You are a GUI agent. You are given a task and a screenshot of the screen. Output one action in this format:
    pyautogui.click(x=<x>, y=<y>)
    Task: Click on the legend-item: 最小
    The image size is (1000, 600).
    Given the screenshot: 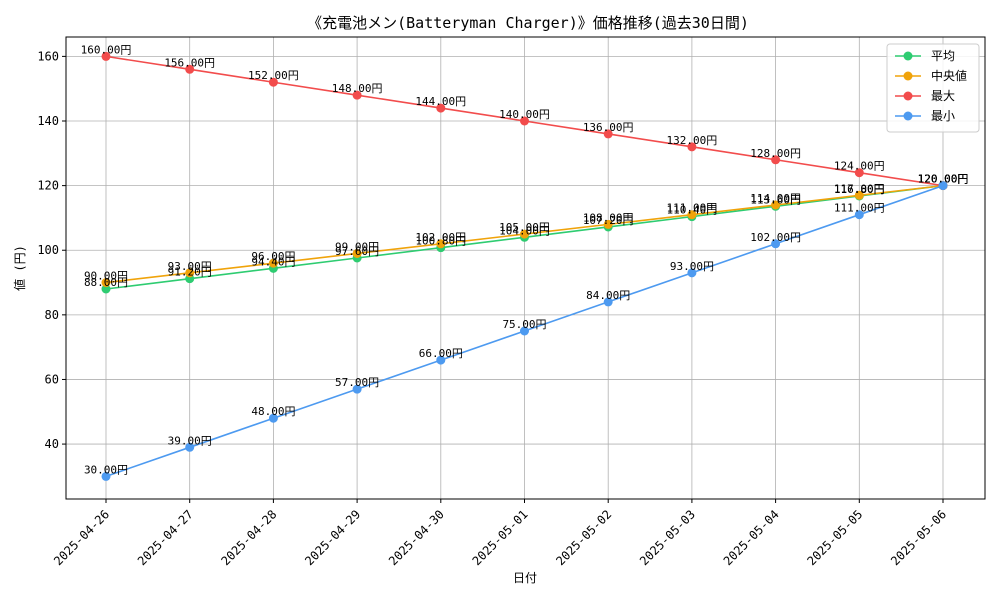 What is the action you would take?
    pyautogui.click(x=925, y=116)
    